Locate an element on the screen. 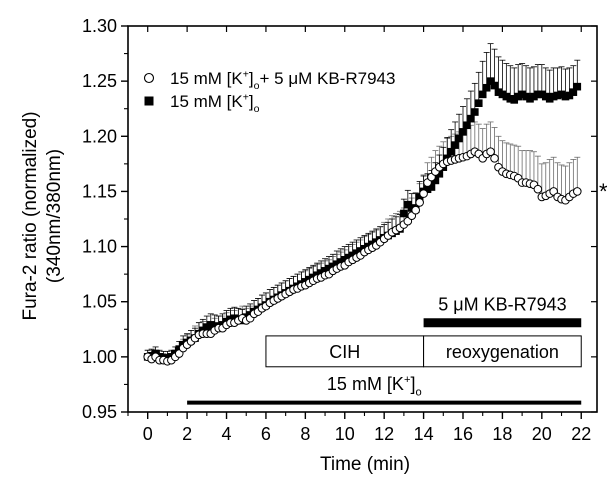 This screenshot has height=477, width=607. y-tick-label: 1.15 is located at coordinates (99, 191).